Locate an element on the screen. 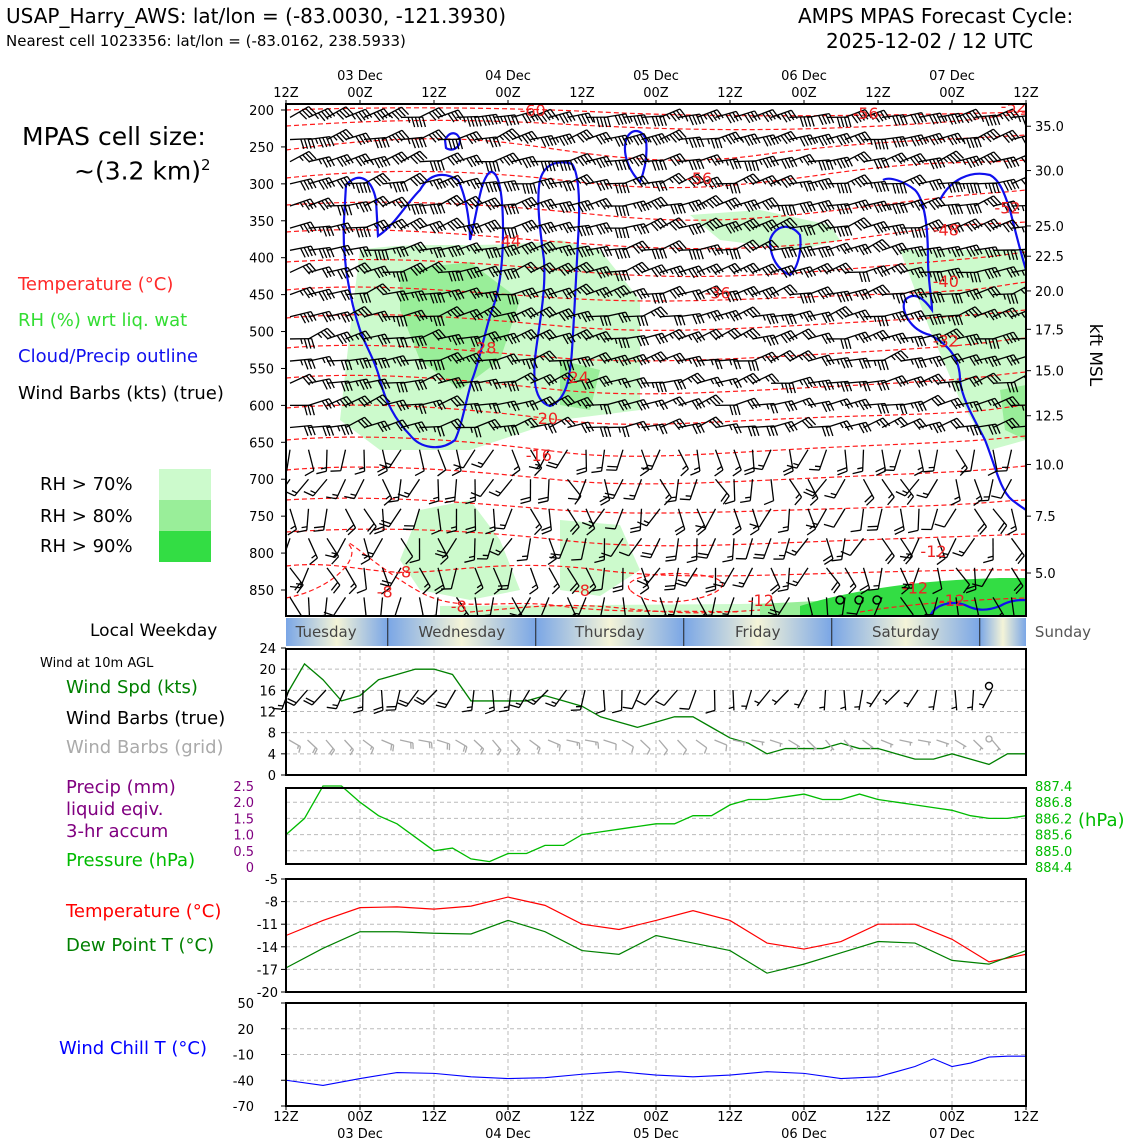 The image size is (1140, 1140). pressure-tick-label: 700 is located at coordinates (261, 480).